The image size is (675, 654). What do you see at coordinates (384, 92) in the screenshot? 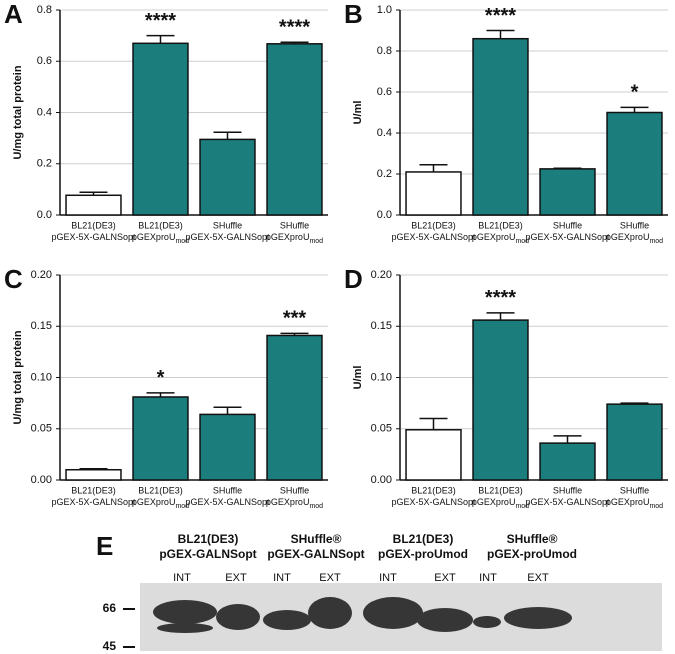
I see `y-tick-label: 0.6` at bounding box center [384, 92].